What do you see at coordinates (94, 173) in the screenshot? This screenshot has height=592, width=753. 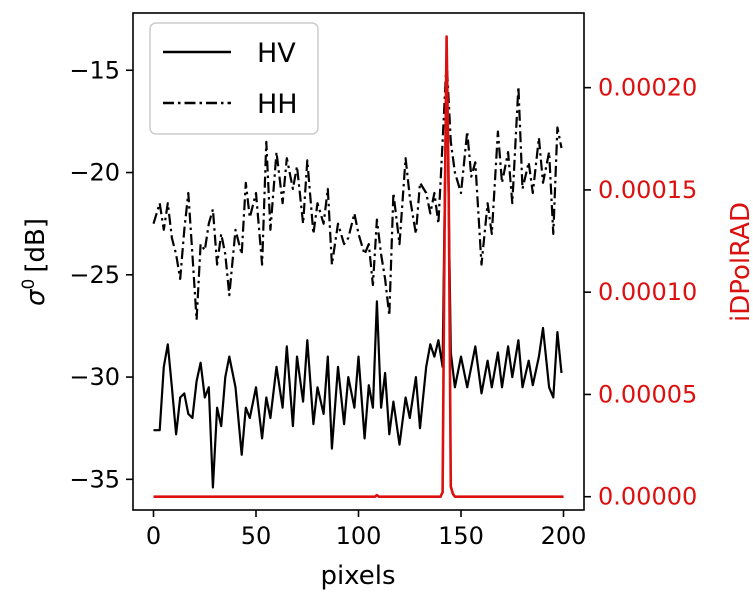 I see `y-left-tick-label: −20` at bounding box center [94, 173].